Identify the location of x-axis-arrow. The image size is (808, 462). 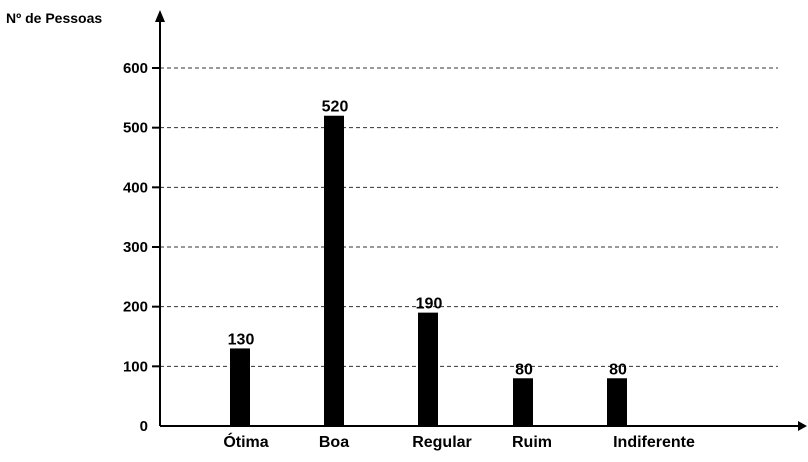
(802, 426).